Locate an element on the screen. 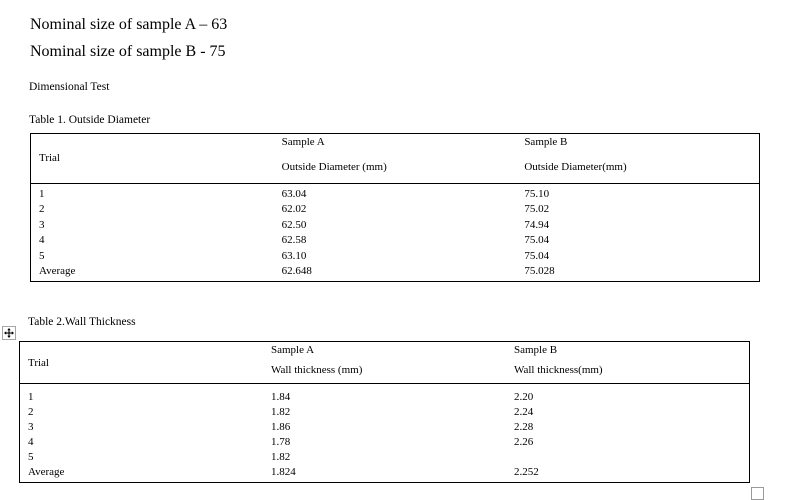  table2-sample-b-unit: Wall thickness(mm) is located at coordinates (558, 370).